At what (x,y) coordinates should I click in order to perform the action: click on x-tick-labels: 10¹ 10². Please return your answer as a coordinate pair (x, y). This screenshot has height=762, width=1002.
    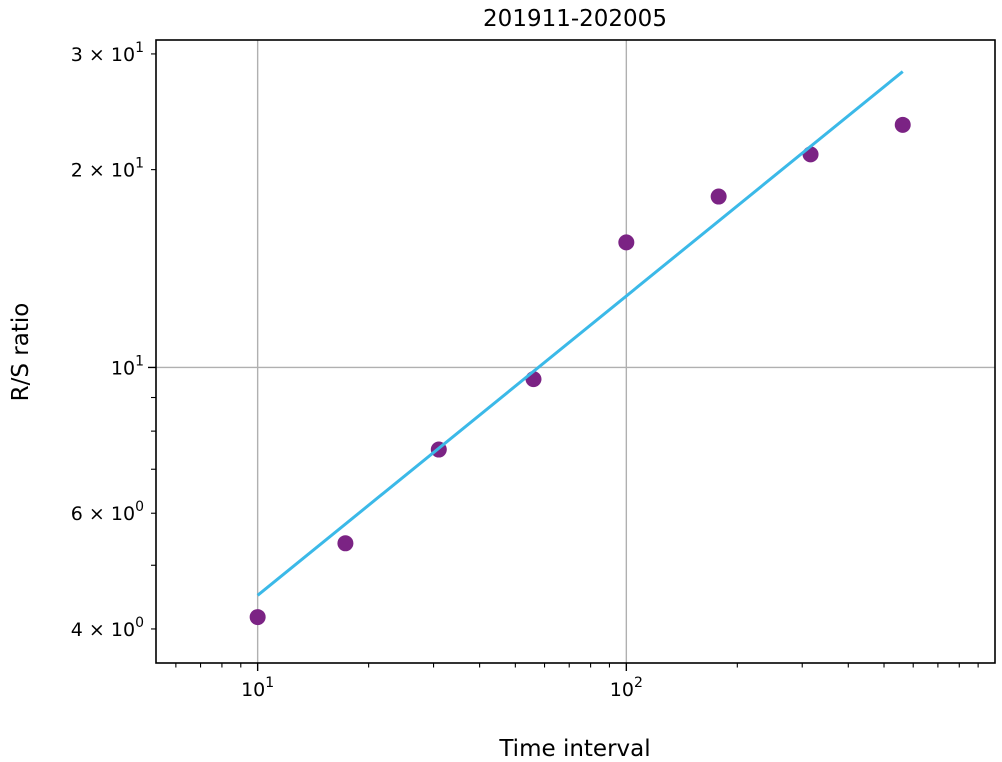
    Looking at the image, I should click on (442, 688).